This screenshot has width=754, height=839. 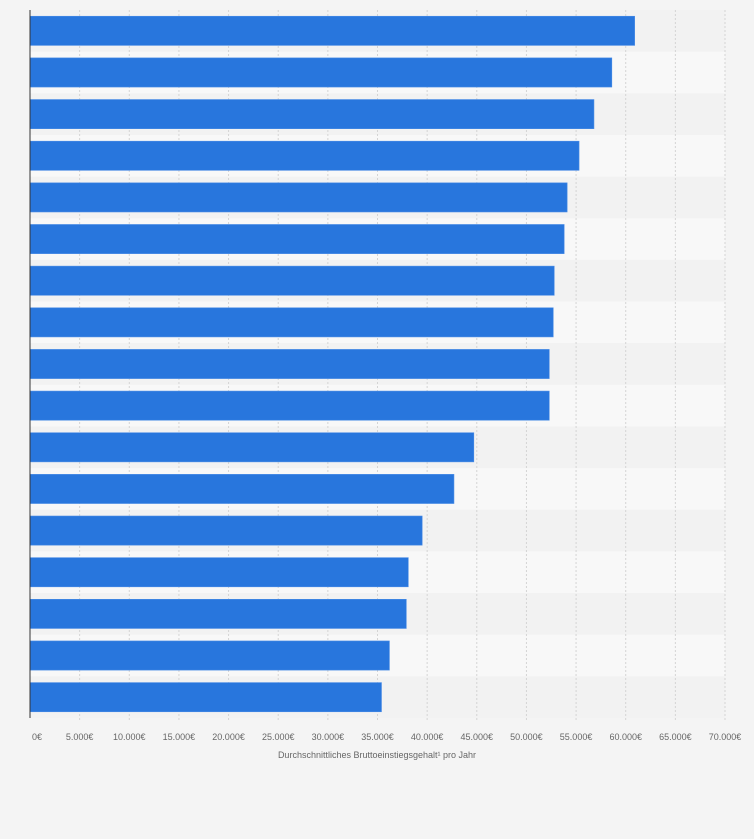 I want to click on x-tick-label: 10.000€, so click(x=129, y=737).